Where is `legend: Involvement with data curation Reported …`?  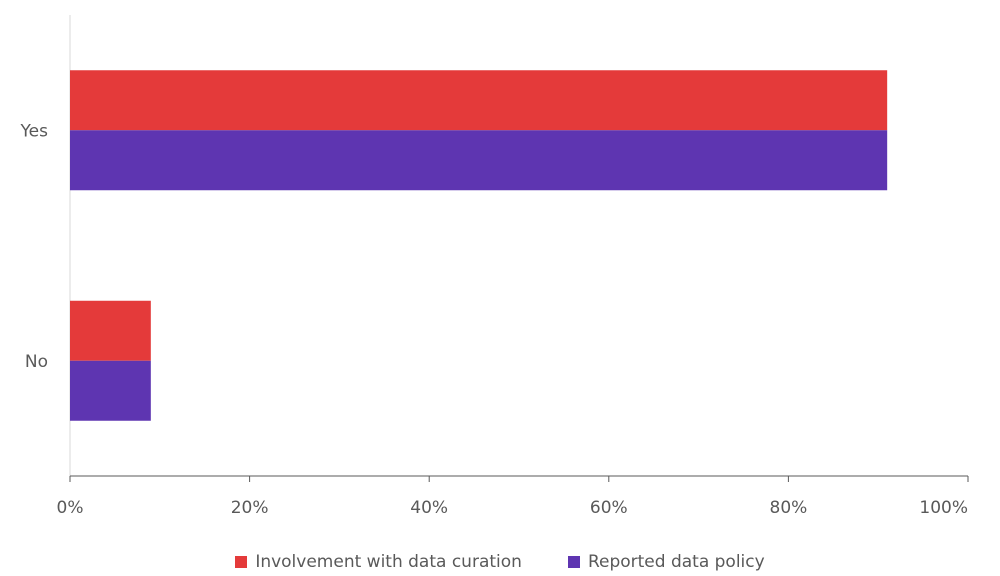
legend: Involvement with data curation Reported … is located at coordinates (500, 562).